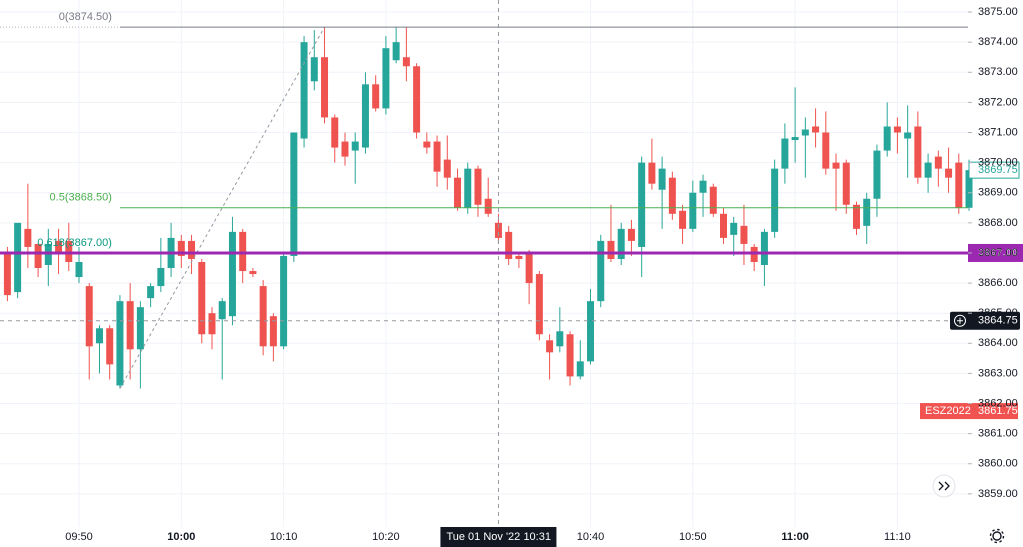  I want to click on fib-label: 0.5(3868.50), so click(81, 198).